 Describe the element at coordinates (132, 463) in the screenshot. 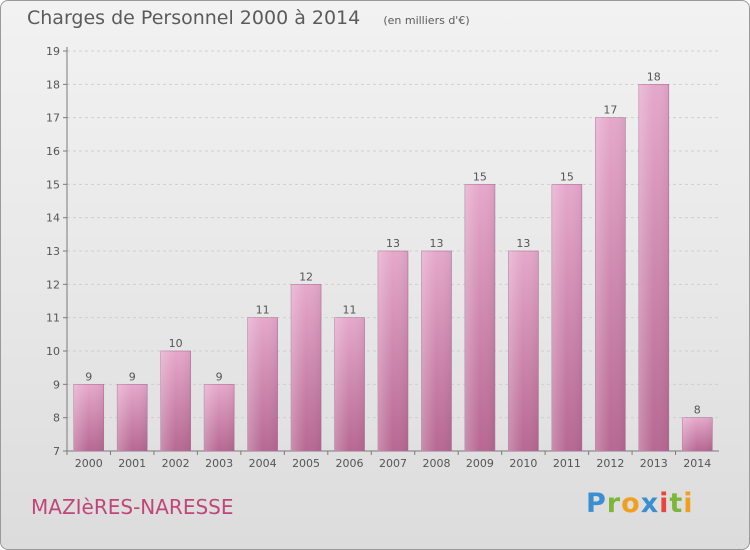

I see `x-tick-label: 2001` at that location.